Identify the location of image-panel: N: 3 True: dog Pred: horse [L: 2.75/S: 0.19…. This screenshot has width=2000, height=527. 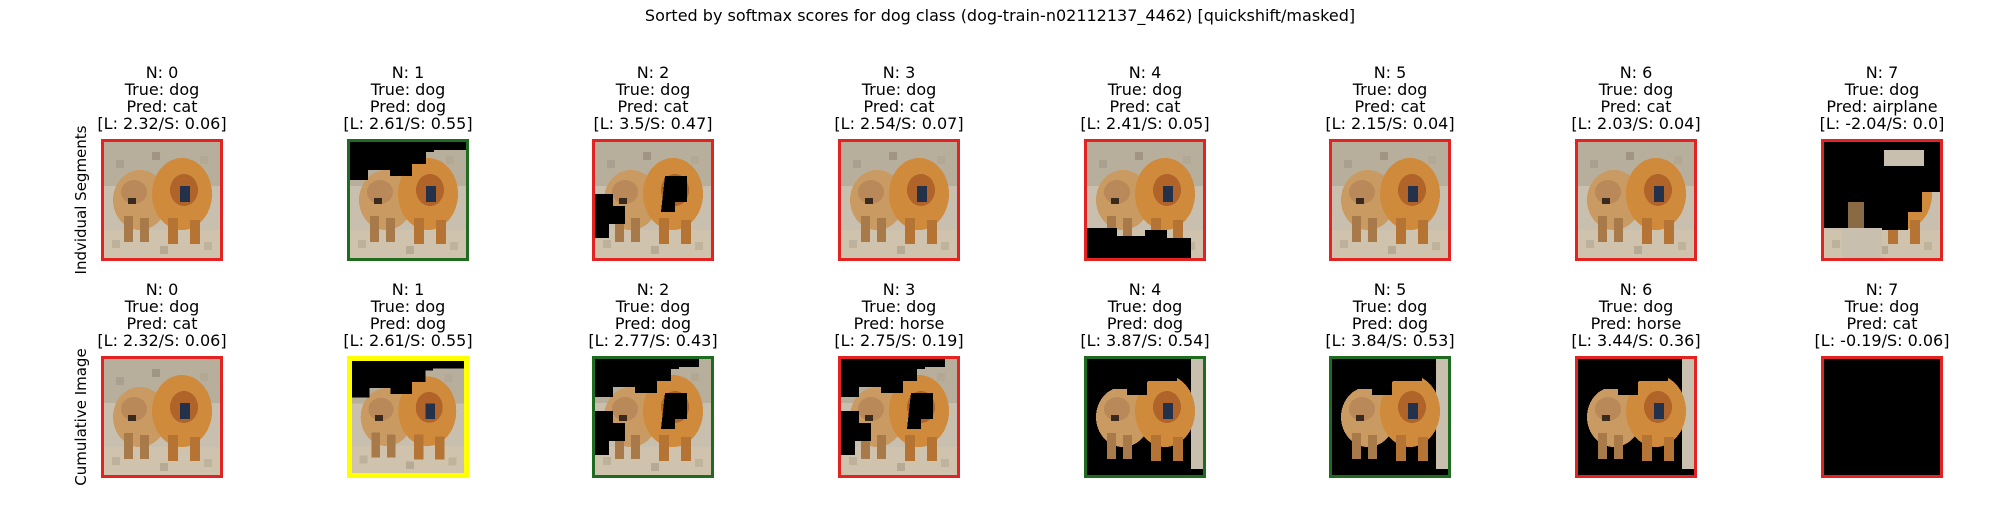
(899, 315).